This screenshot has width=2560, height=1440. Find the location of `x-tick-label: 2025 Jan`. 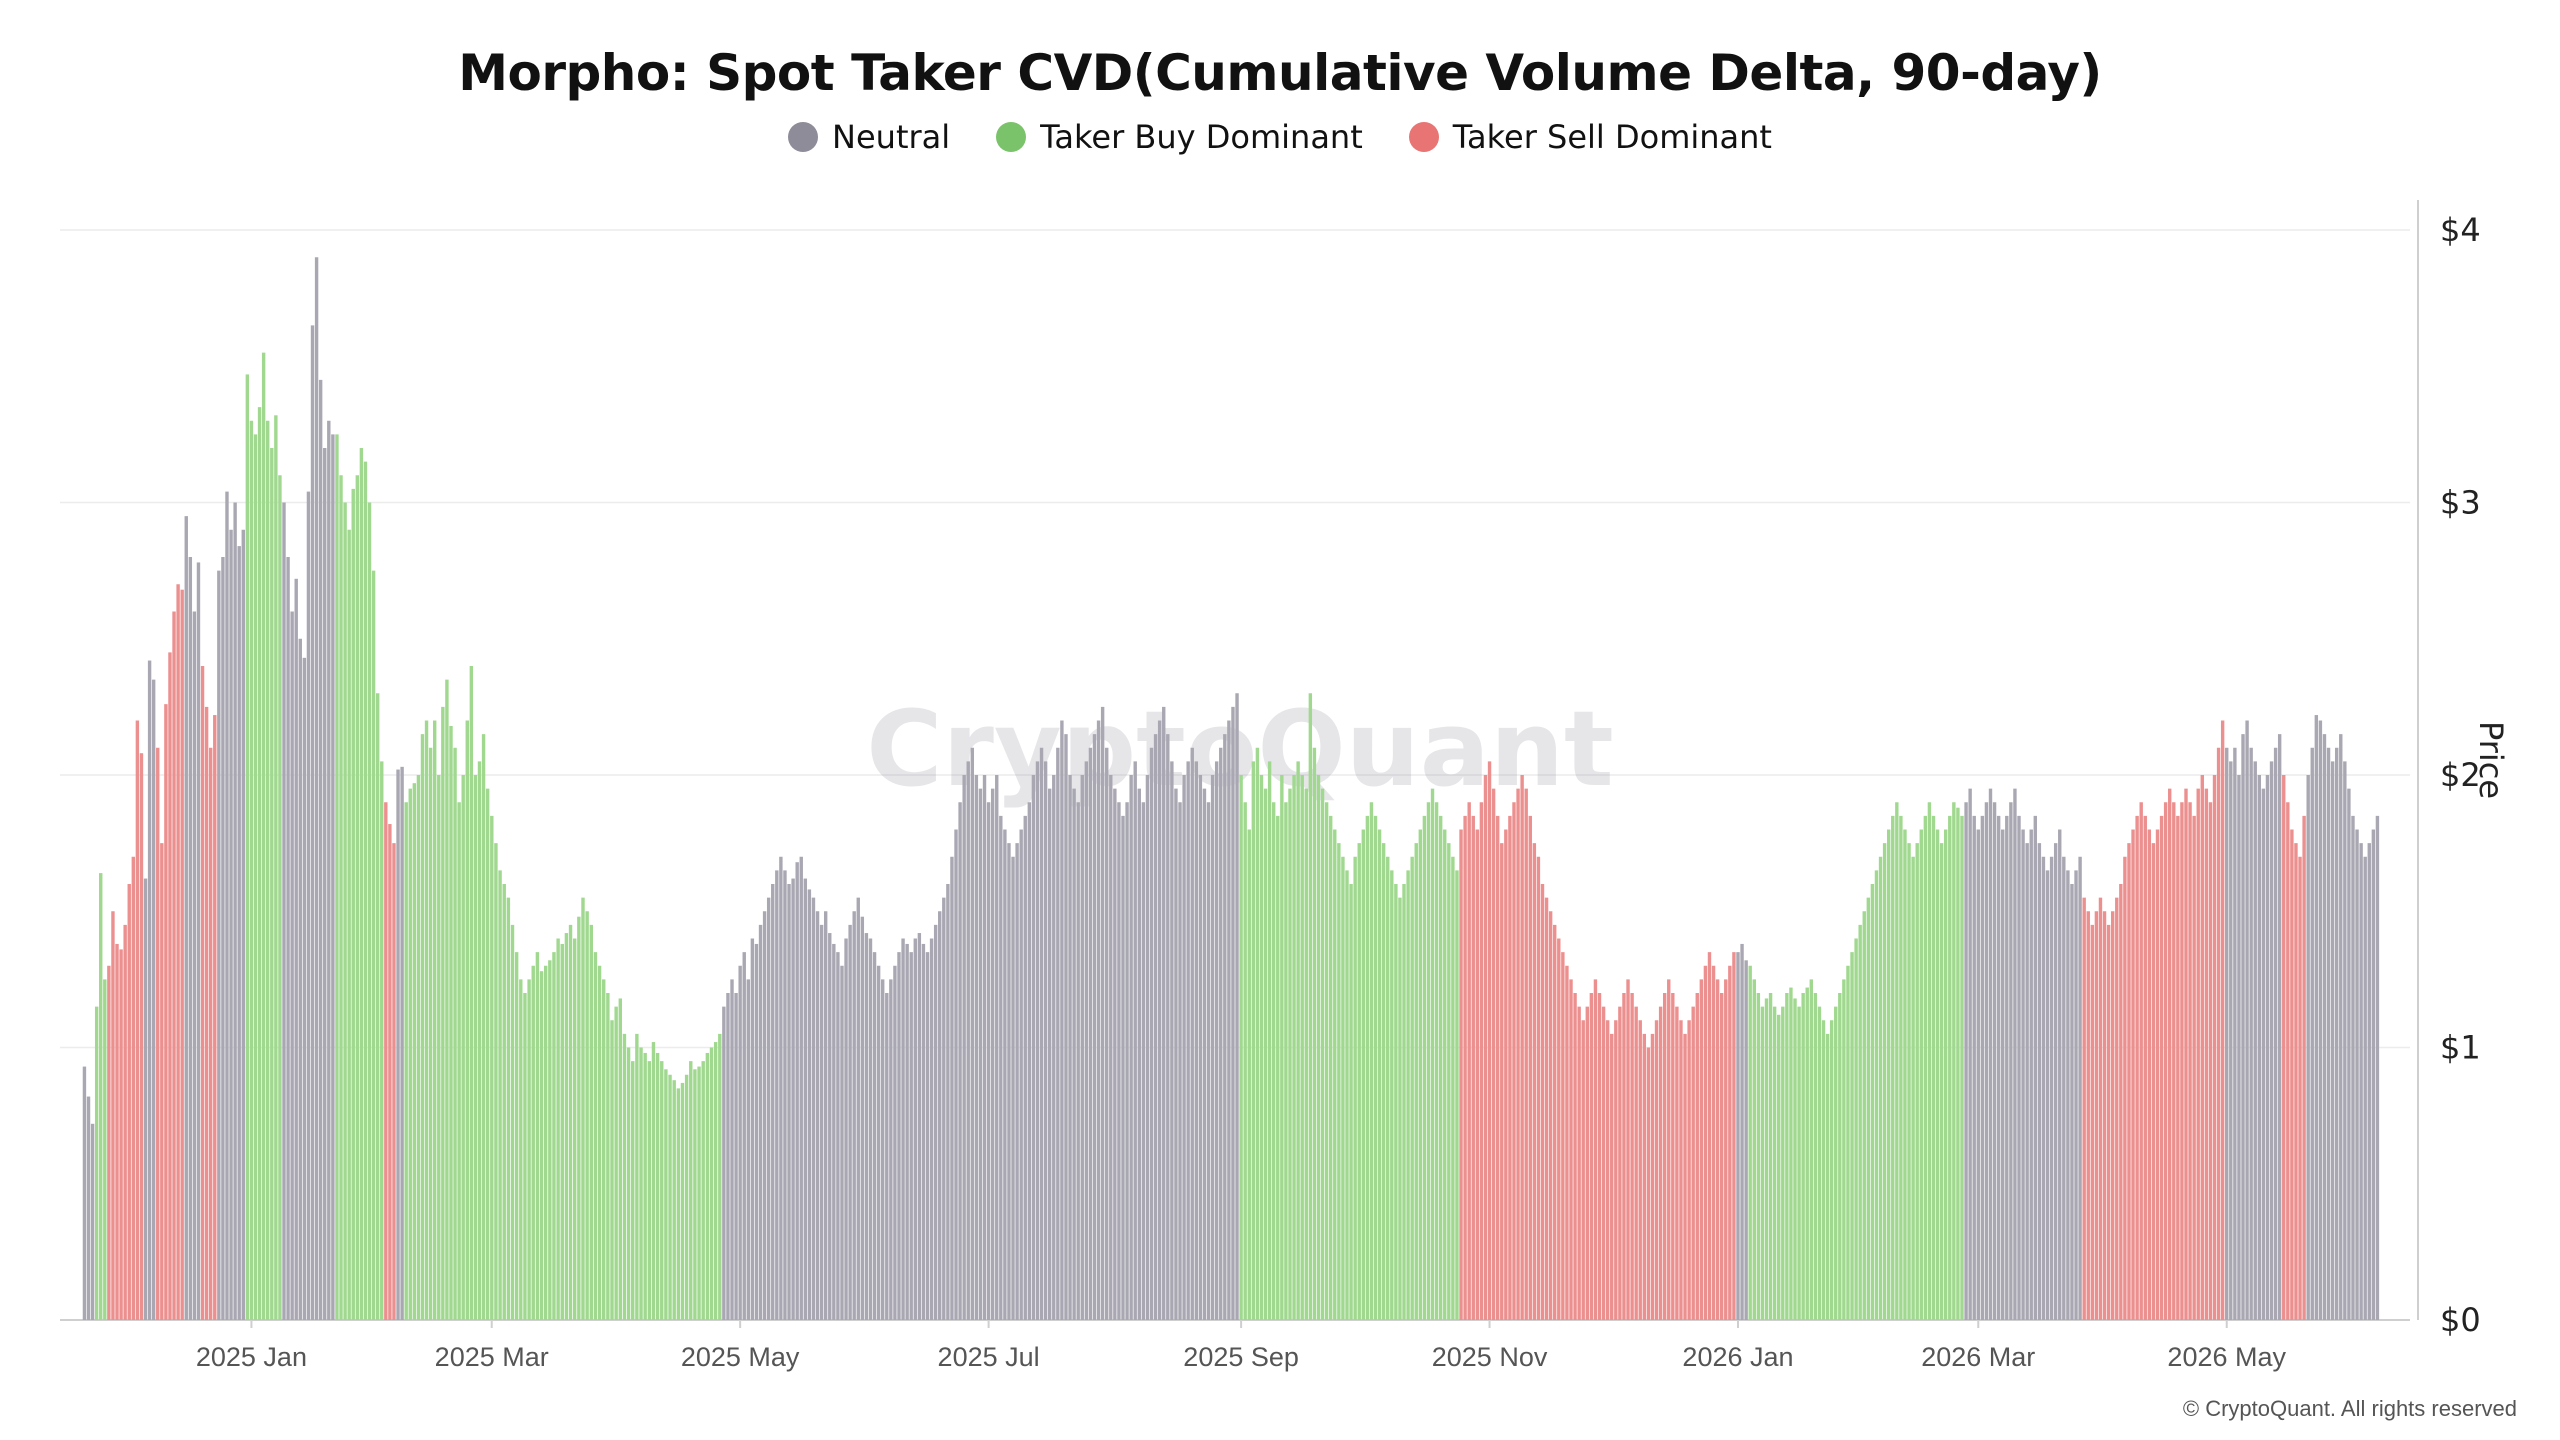

x-tick-label: 2025 Jan is located at coordinates (251, 1357).